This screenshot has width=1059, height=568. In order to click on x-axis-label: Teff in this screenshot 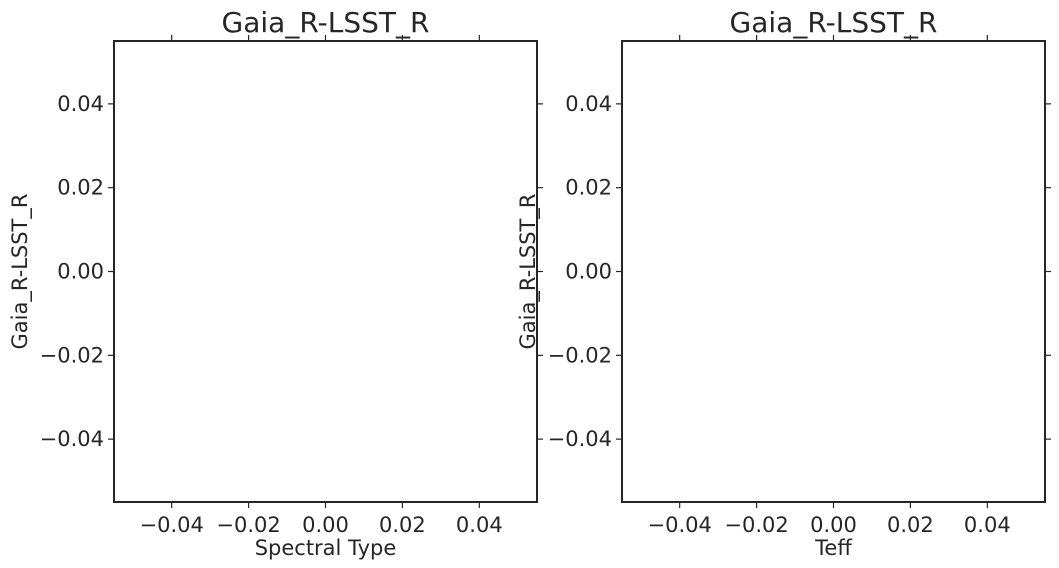, I will do `click(833, 548)`.